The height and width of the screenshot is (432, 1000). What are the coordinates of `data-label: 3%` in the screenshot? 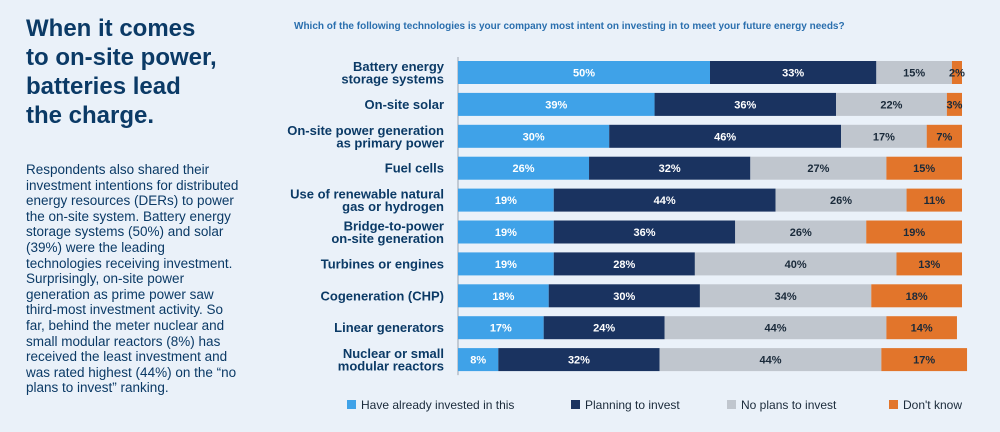 It's located at (954, 105).